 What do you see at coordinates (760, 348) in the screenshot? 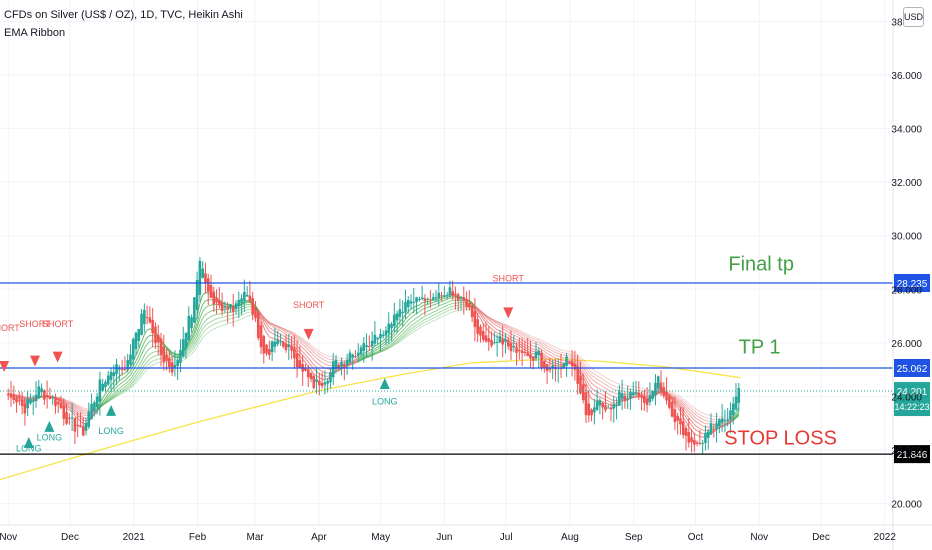
I see `annotation-label: TP 1` at bounding box center [760, 348].